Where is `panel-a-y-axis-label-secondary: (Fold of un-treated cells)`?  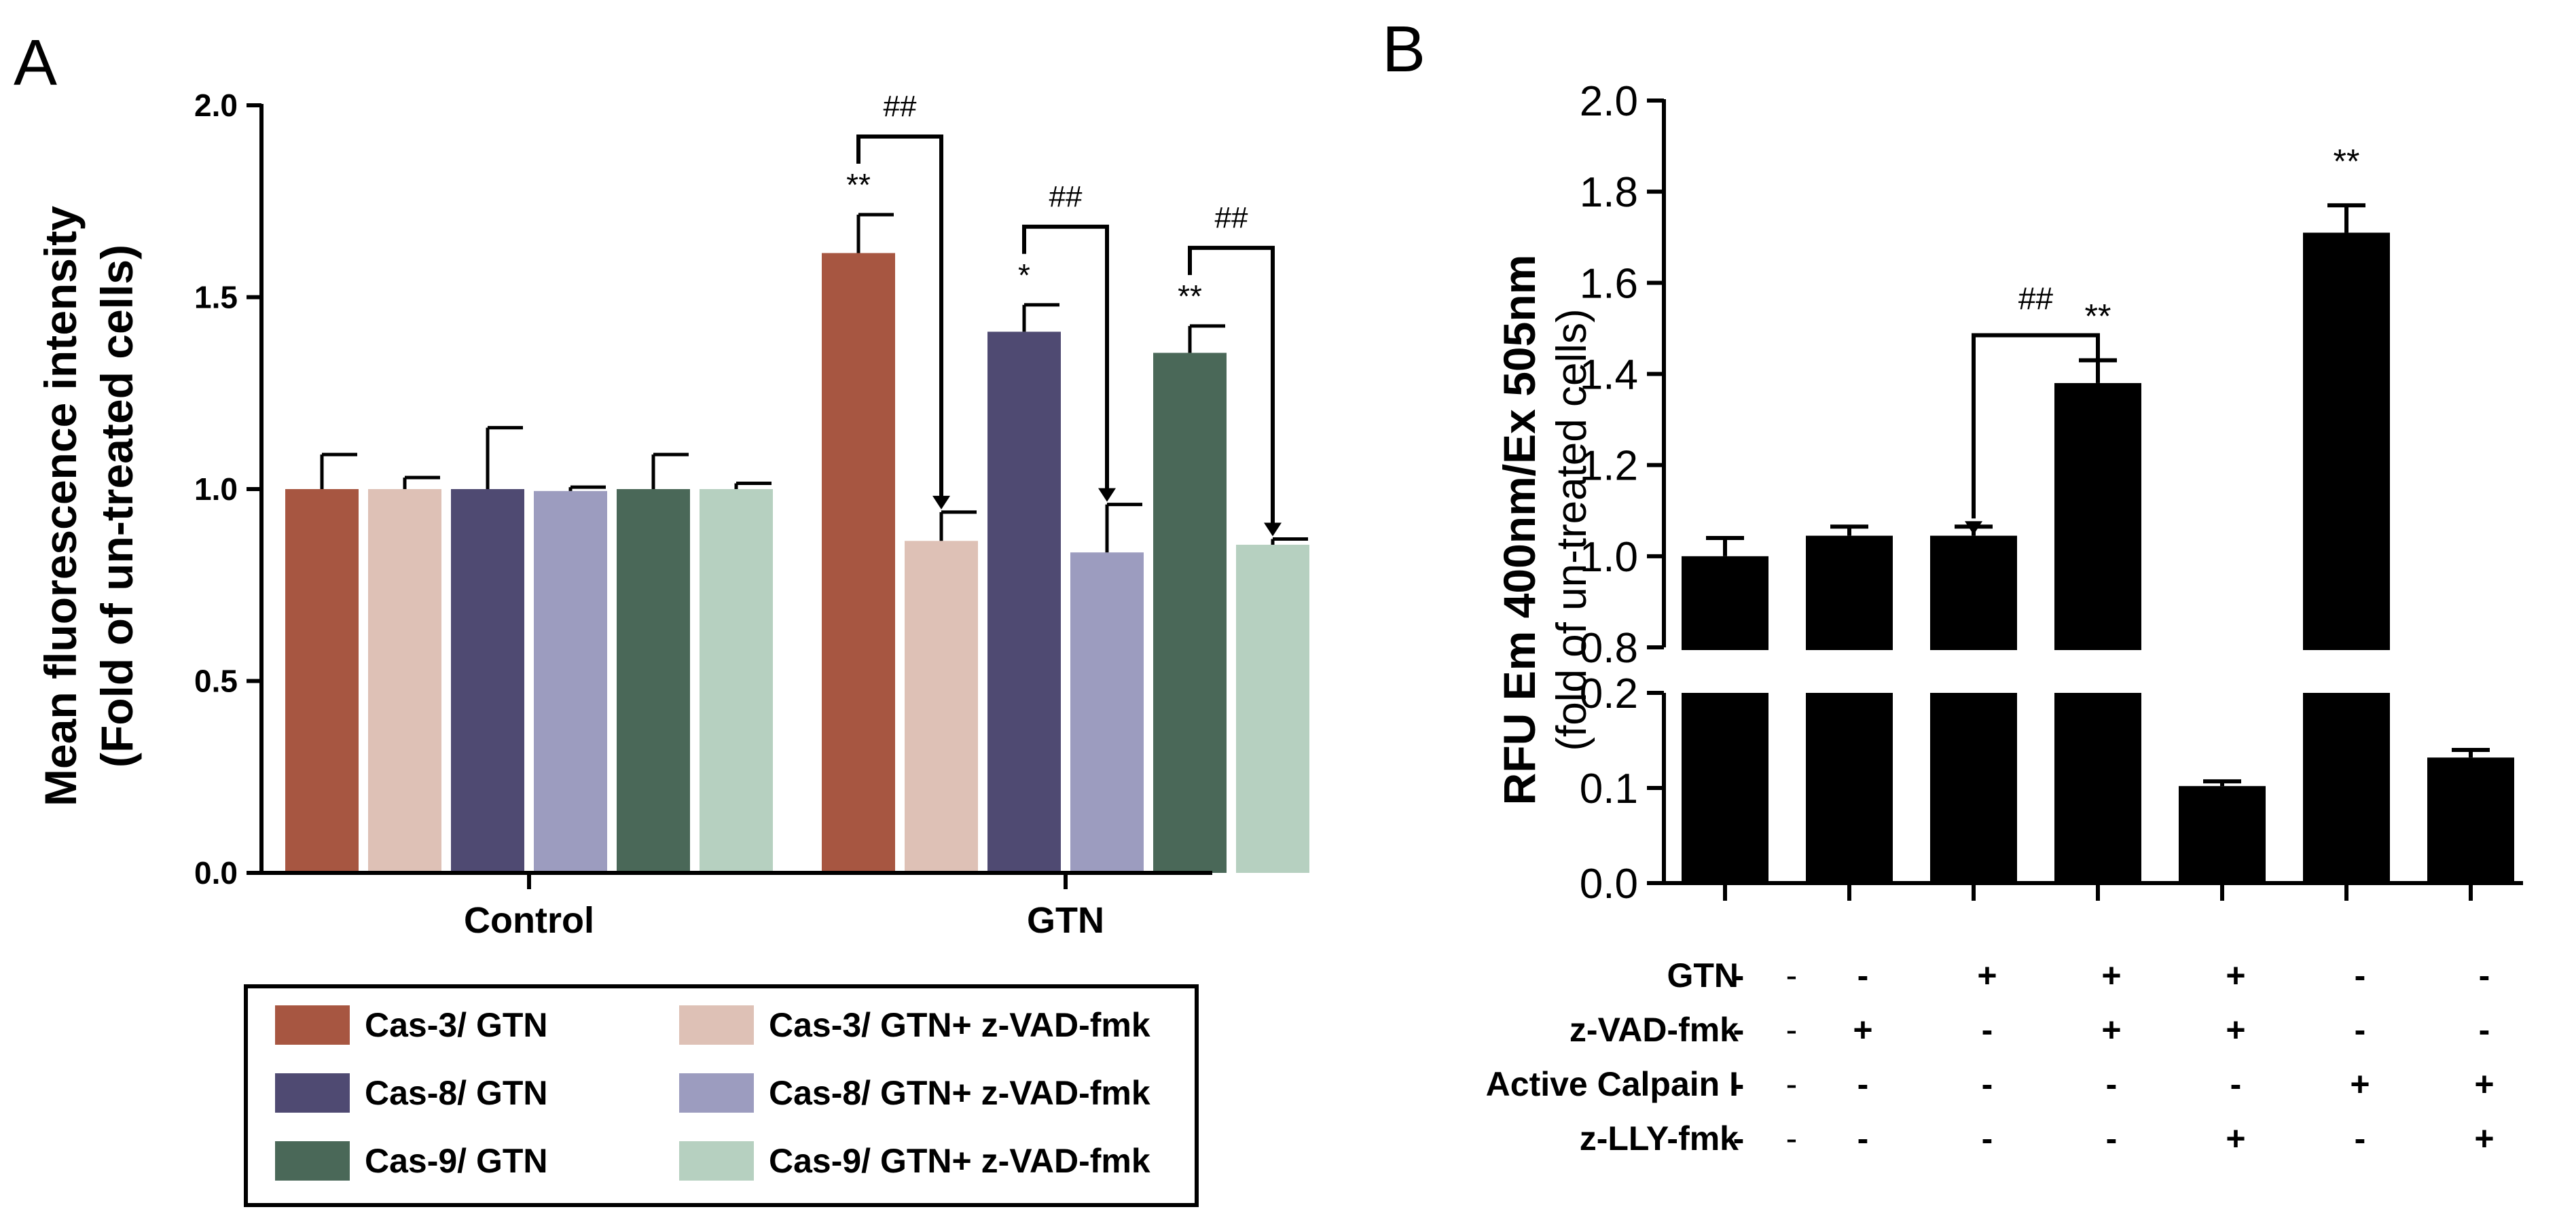 panel-a-y-axis-label-secondary: (Fold of un-treated cells) is located at coordinates (117, 506).